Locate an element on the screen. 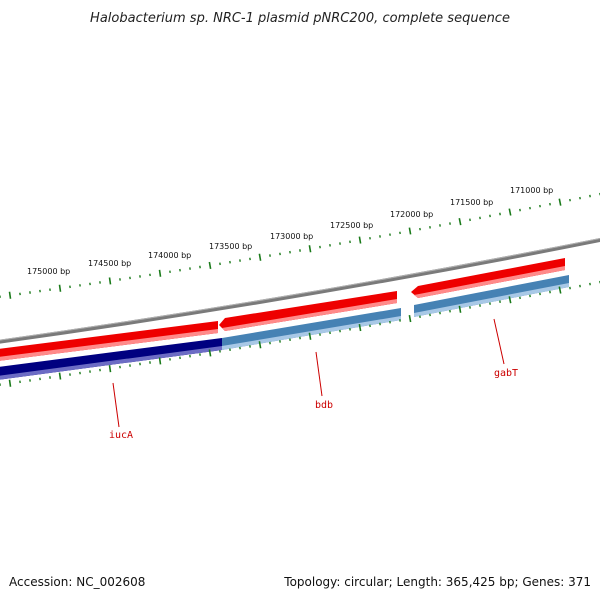  scale-label-172000: 172000 bp is located at coordinates (411, 214).